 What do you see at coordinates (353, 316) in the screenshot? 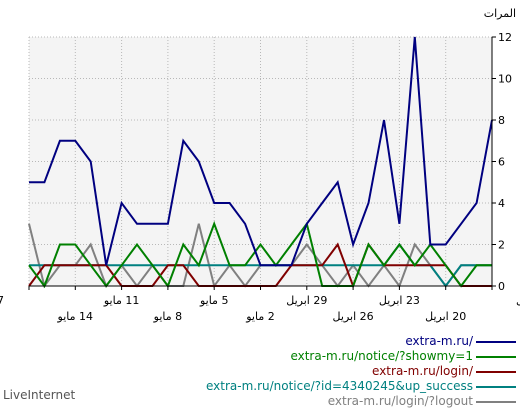
I see `x-tick-label: 26 ابريل` at bounding box center [353, 316].